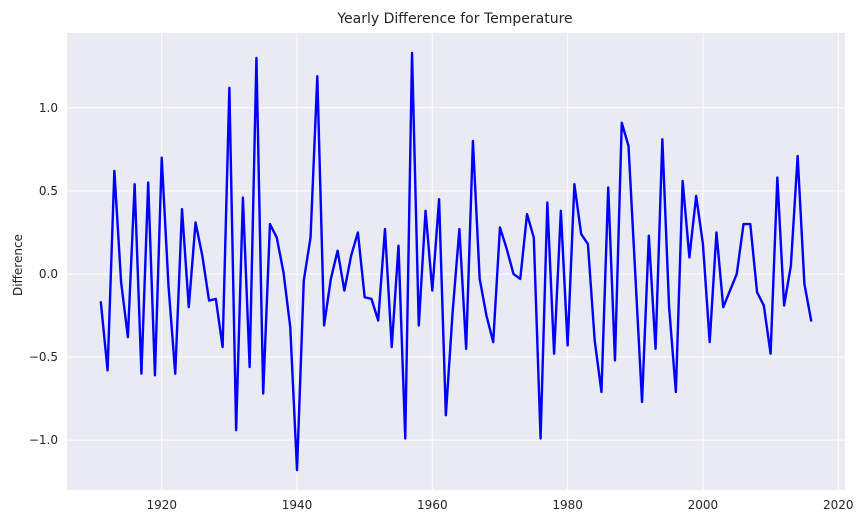 This screenshot has height=526, width=858. Describe the element at coordinates (703, 505) in the screenshot. I see `x-tick-label: 2000` at that location.